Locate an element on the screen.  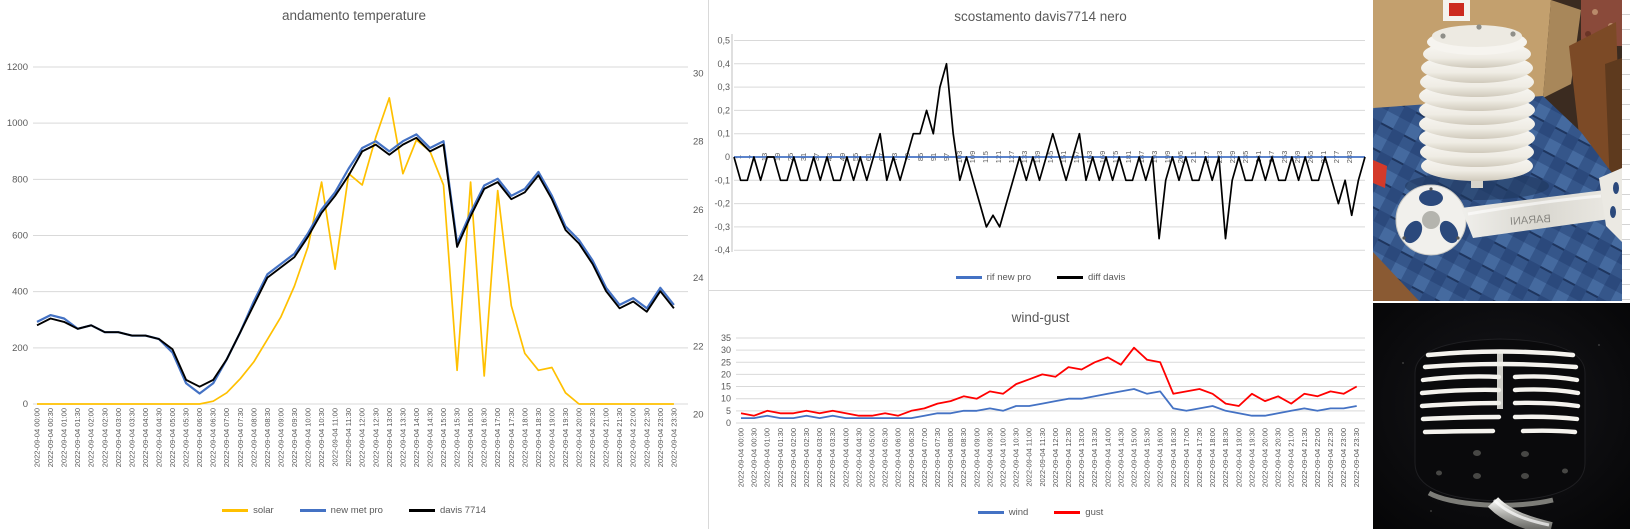
legend-label: wind is located at coordinates (1018, 512).